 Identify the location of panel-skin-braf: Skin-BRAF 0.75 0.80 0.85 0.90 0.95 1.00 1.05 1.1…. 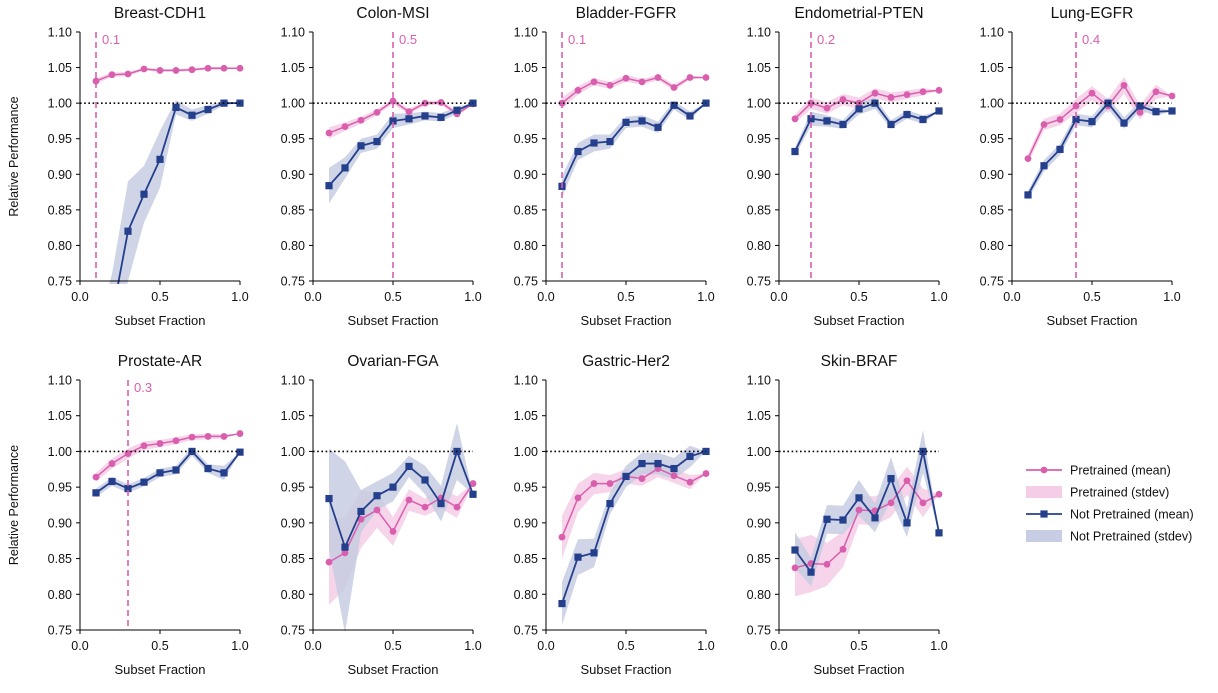
(847, 515).